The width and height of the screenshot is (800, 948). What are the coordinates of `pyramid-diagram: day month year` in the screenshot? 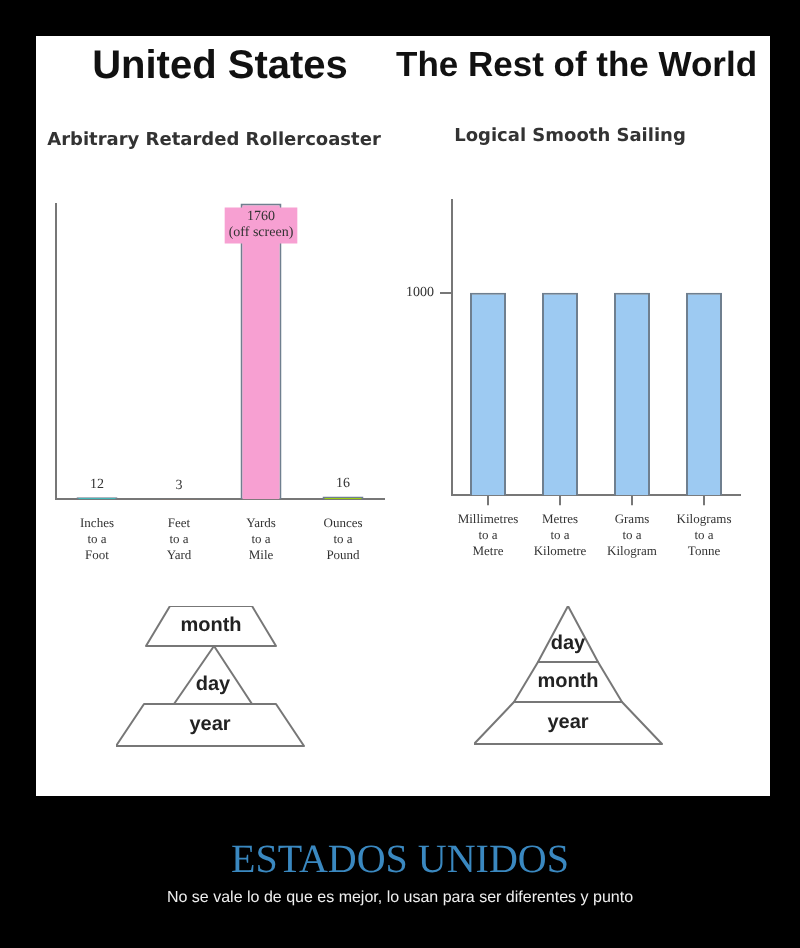 It's located at (569, 676).